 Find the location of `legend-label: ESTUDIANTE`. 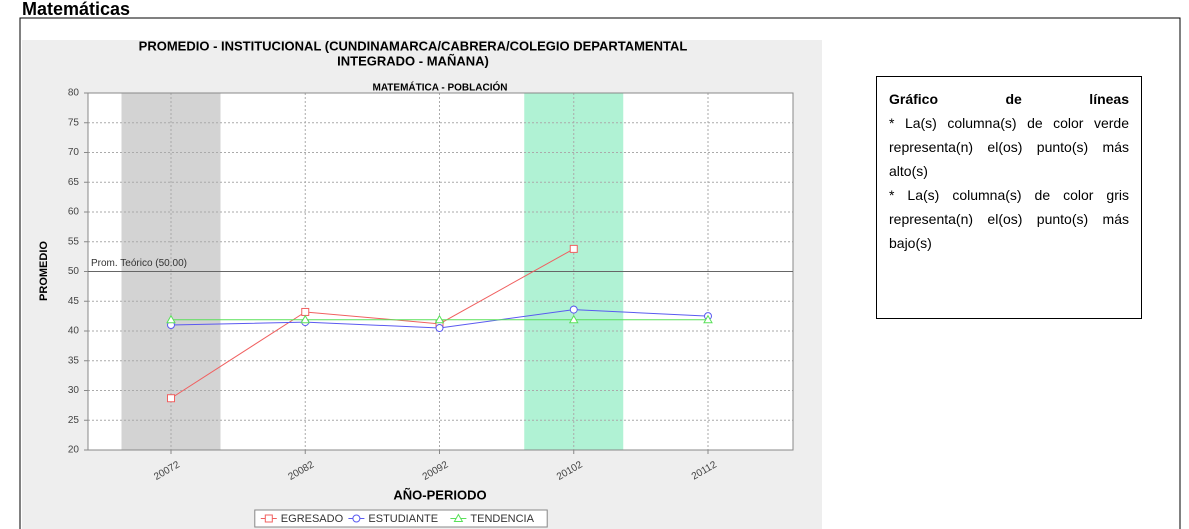

legend-label: ESTUDIANTE is located at coordinates (403, 519).